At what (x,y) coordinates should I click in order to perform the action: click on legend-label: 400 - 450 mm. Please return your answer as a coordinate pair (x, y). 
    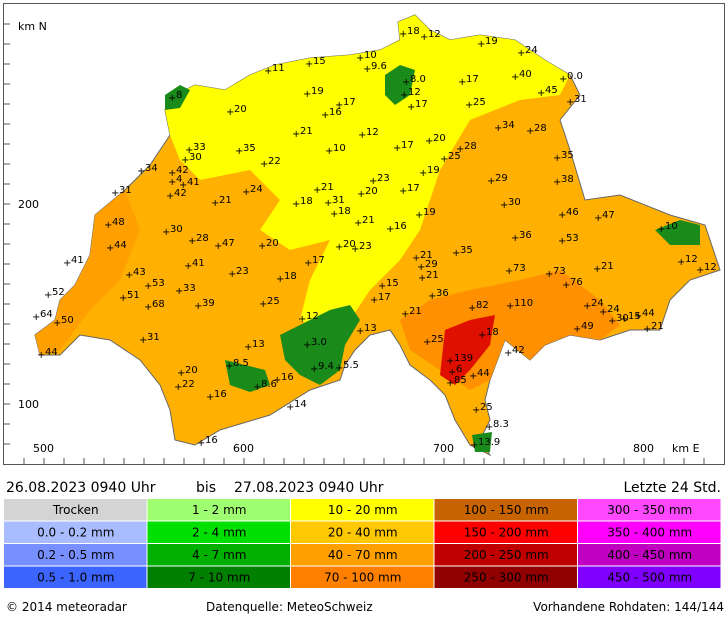
    Looking at the image, I should click on (649, 555).